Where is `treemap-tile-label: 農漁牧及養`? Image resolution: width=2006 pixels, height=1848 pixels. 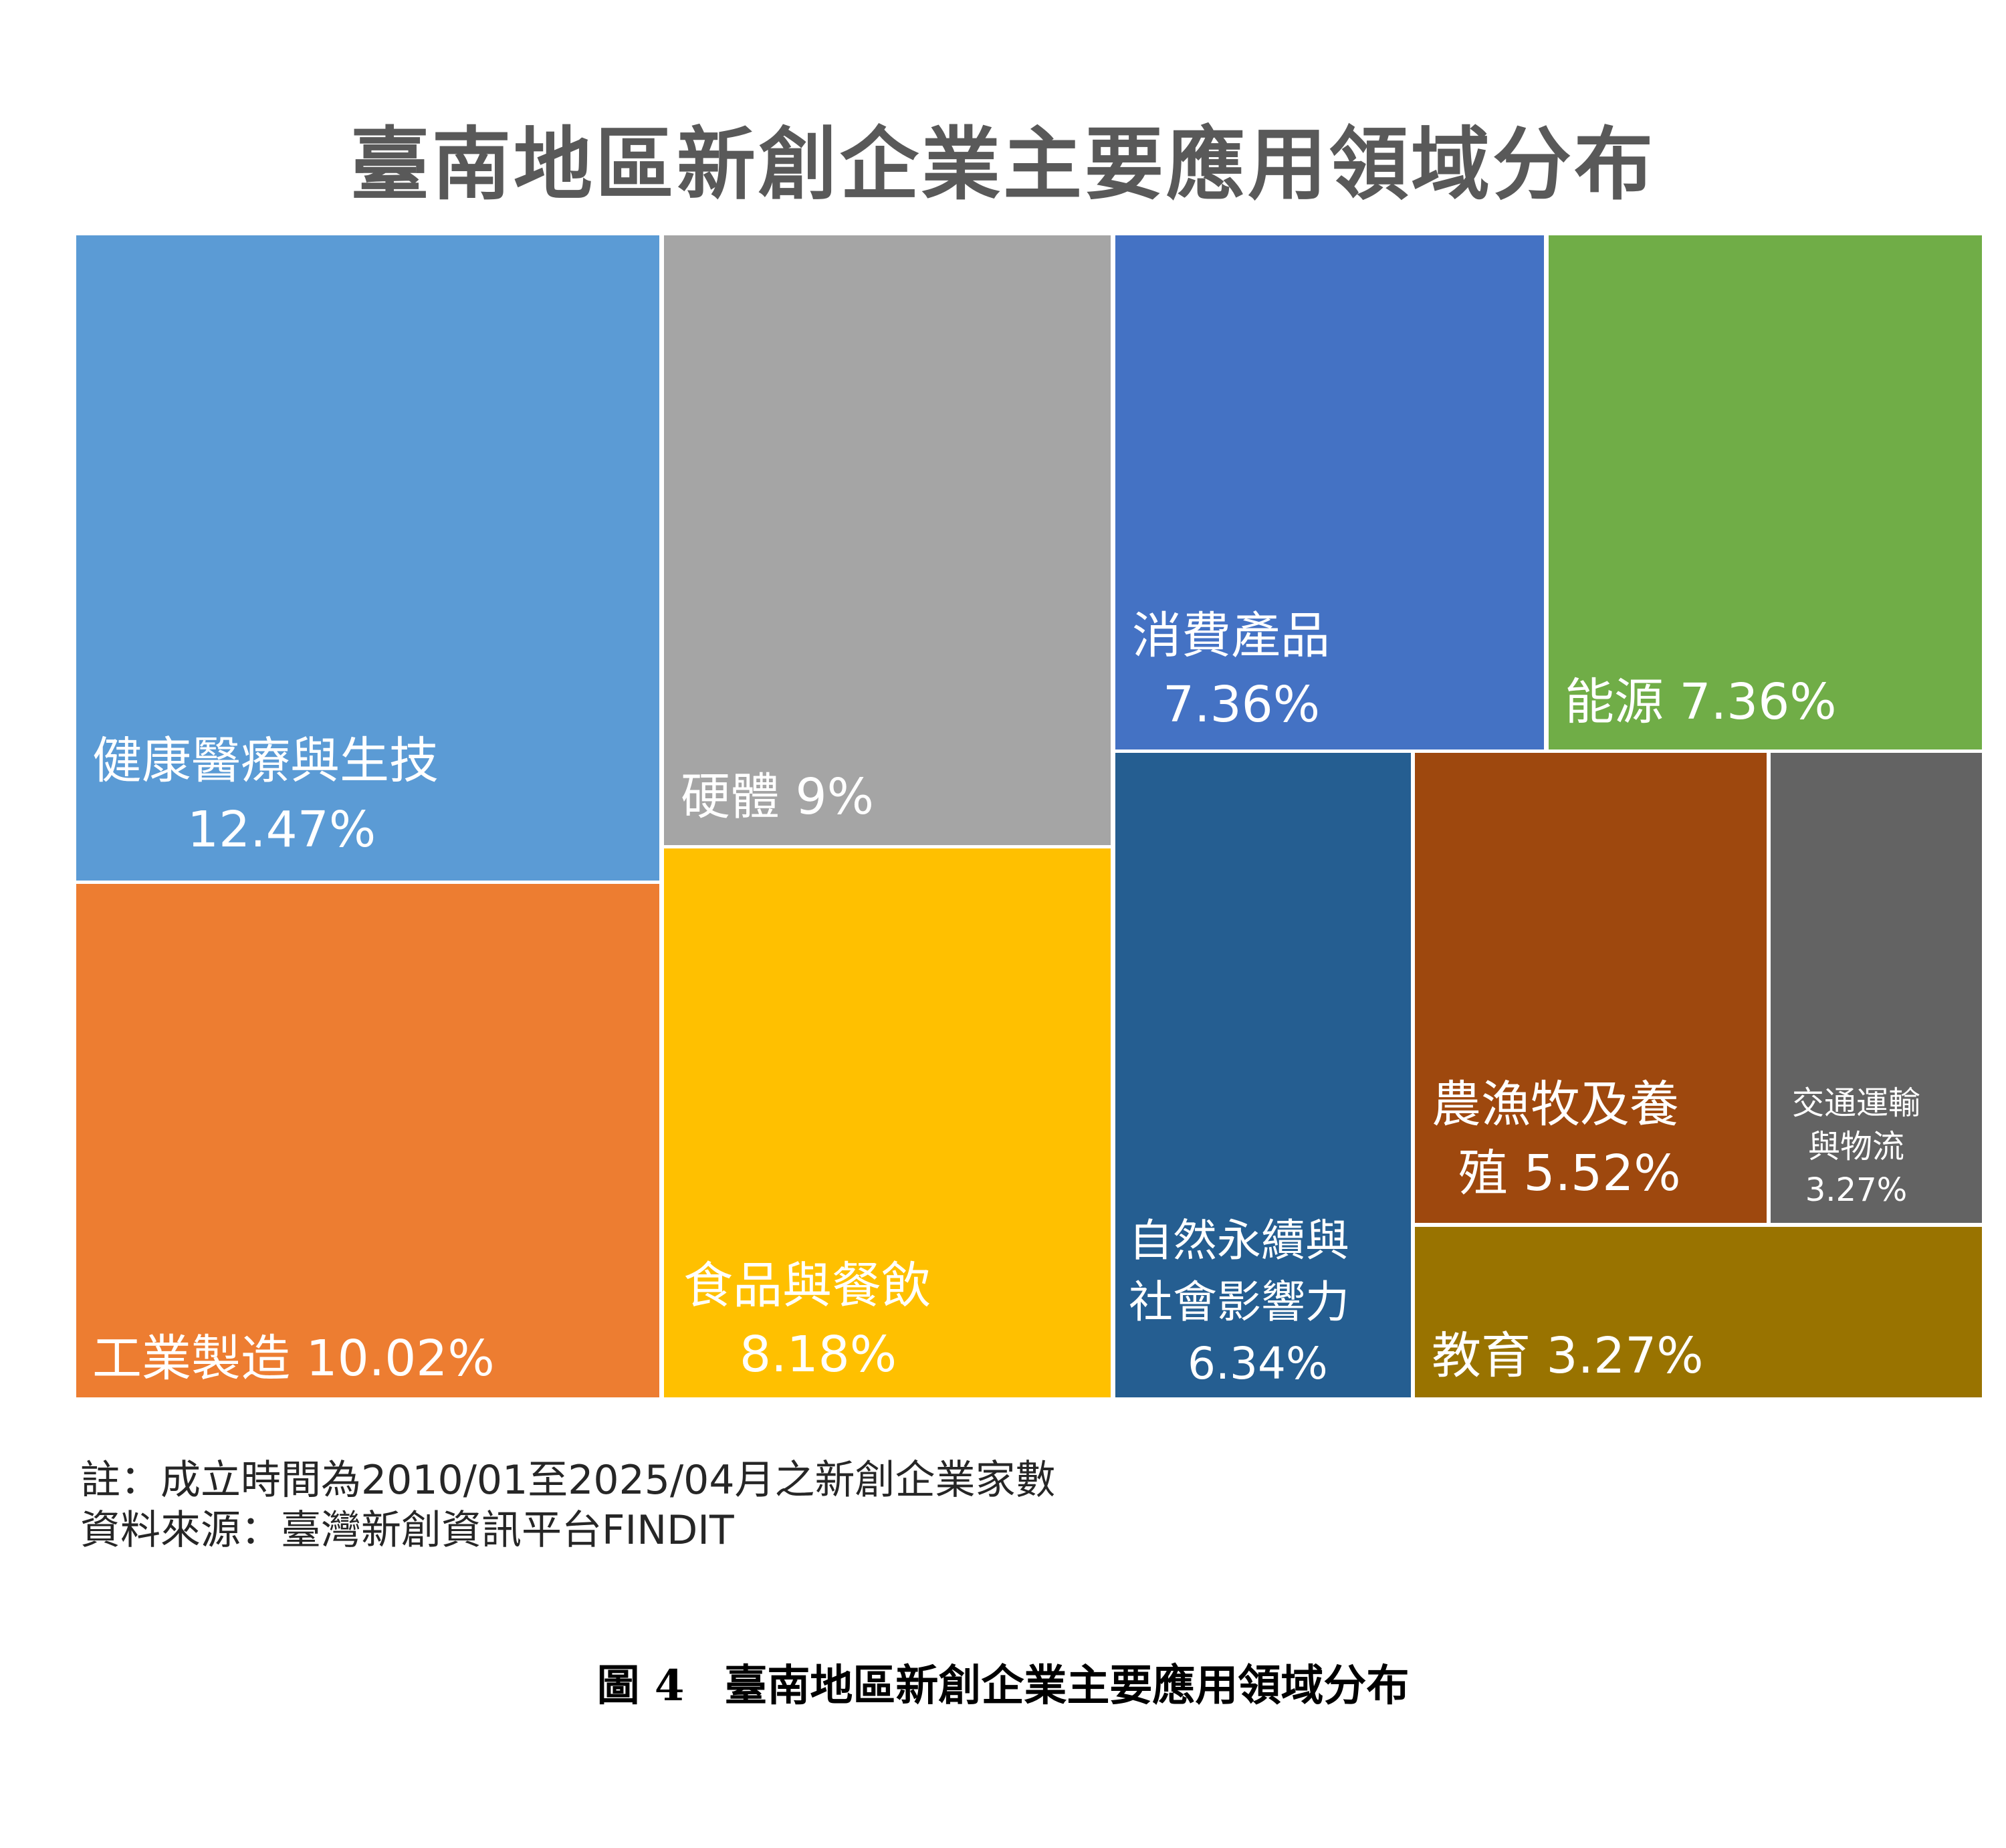
treemap-tile-label: 農漁牧及養 is located at coordinates (1555, 1104).